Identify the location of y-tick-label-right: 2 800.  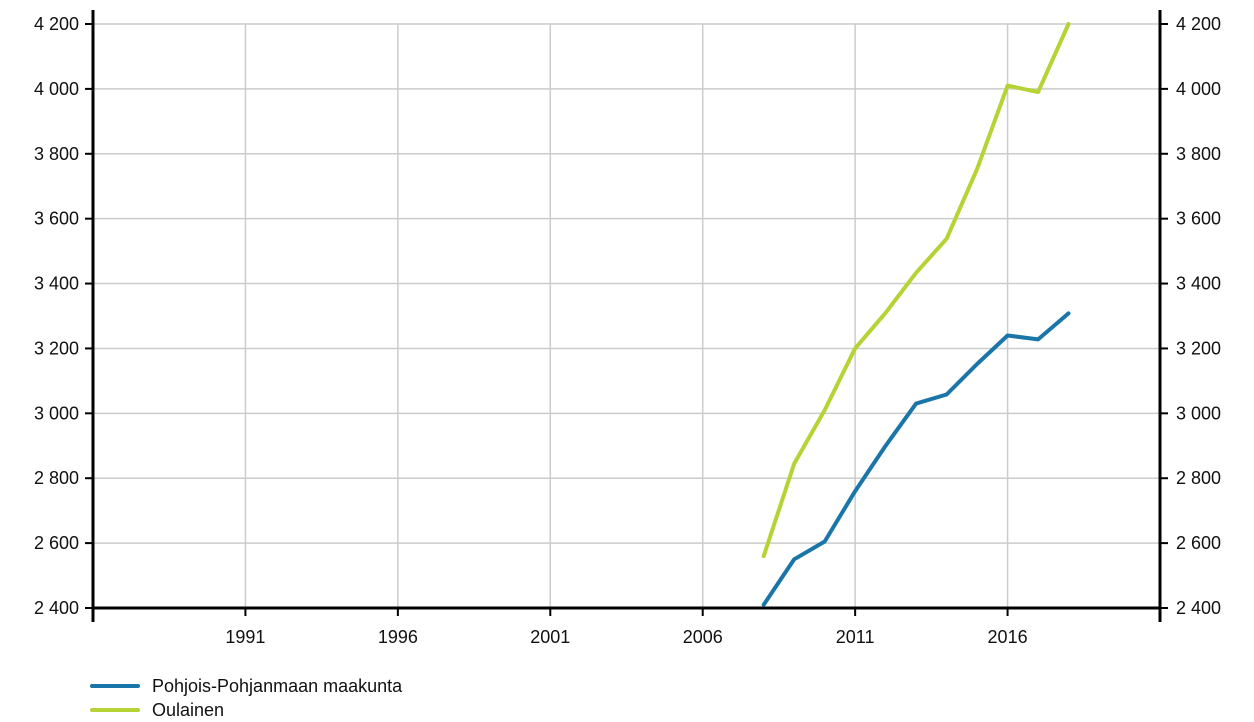
(1198, 478).